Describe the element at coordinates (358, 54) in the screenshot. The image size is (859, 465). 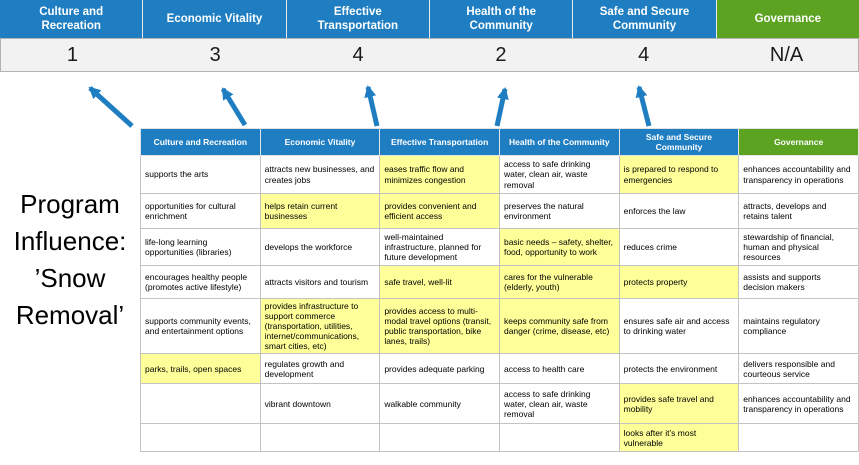
I see `score-effective-transportation: 4` at that location.